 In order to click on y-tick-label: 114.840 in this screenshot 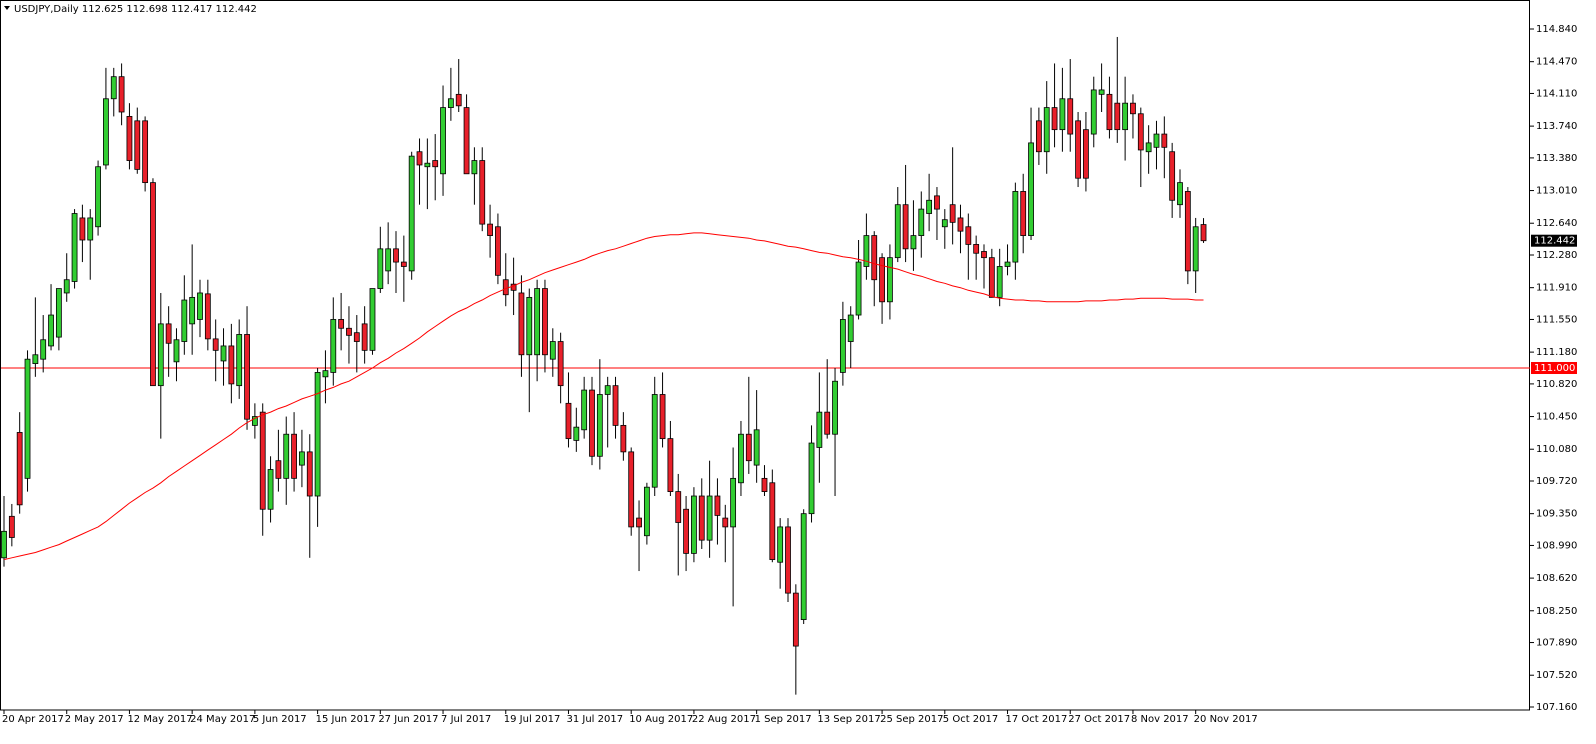, I will do `click(1556, 29)`.